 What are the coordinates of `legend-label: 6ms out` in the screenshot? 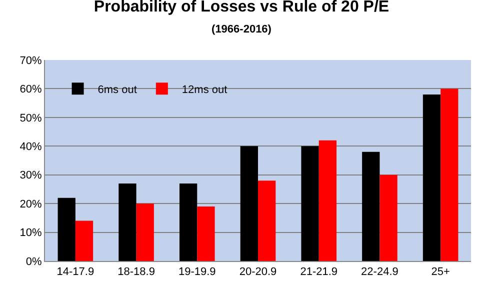 It's located at (117, 90).